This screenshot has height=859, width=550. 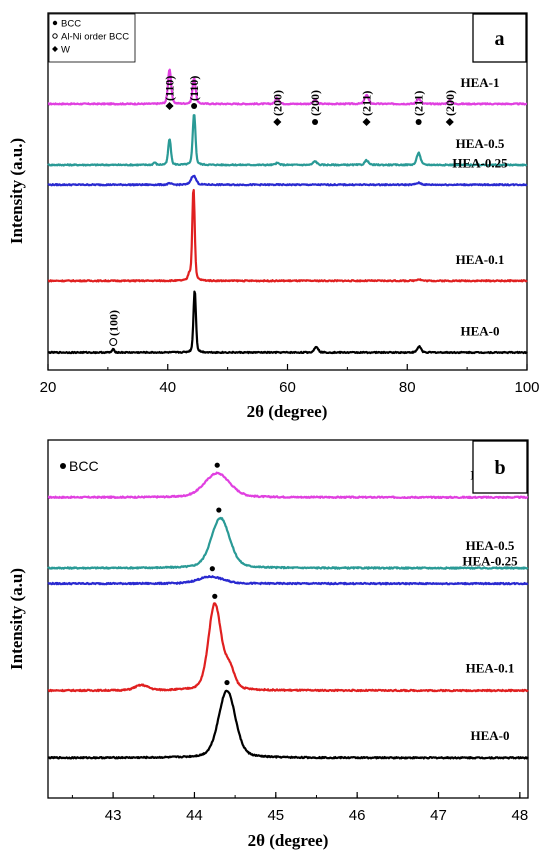 What do you see at coordinates (95, 37) in the screenshot?
I see `panel-a-legend-label: Al-Ni order BCC` at bounding box center [95, 37].